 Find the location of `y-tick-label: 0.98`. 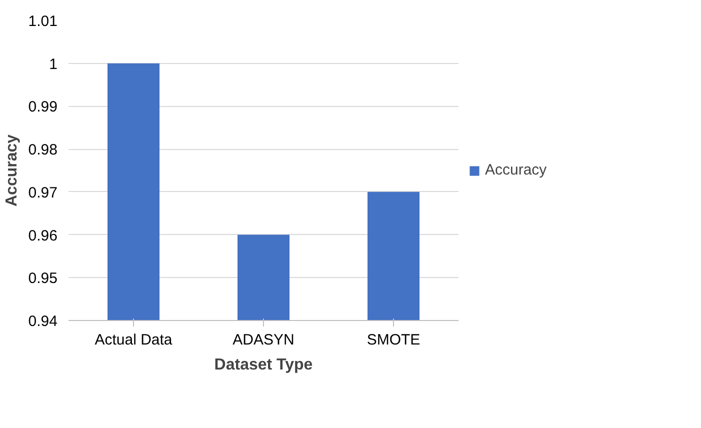

y-tick-label: 0.98 is located at coordinates (43, 150).